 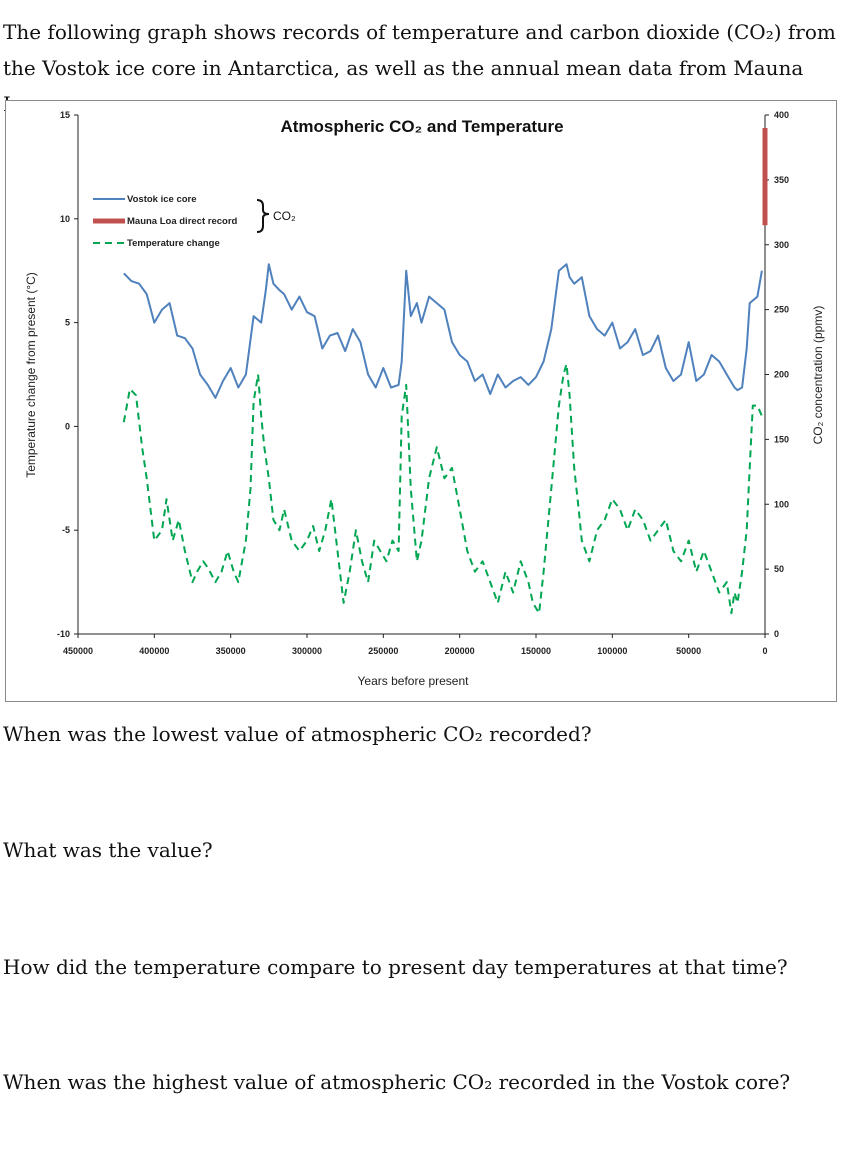 I want to click on x-tick-label: 350000, so click(x=231, y=651).